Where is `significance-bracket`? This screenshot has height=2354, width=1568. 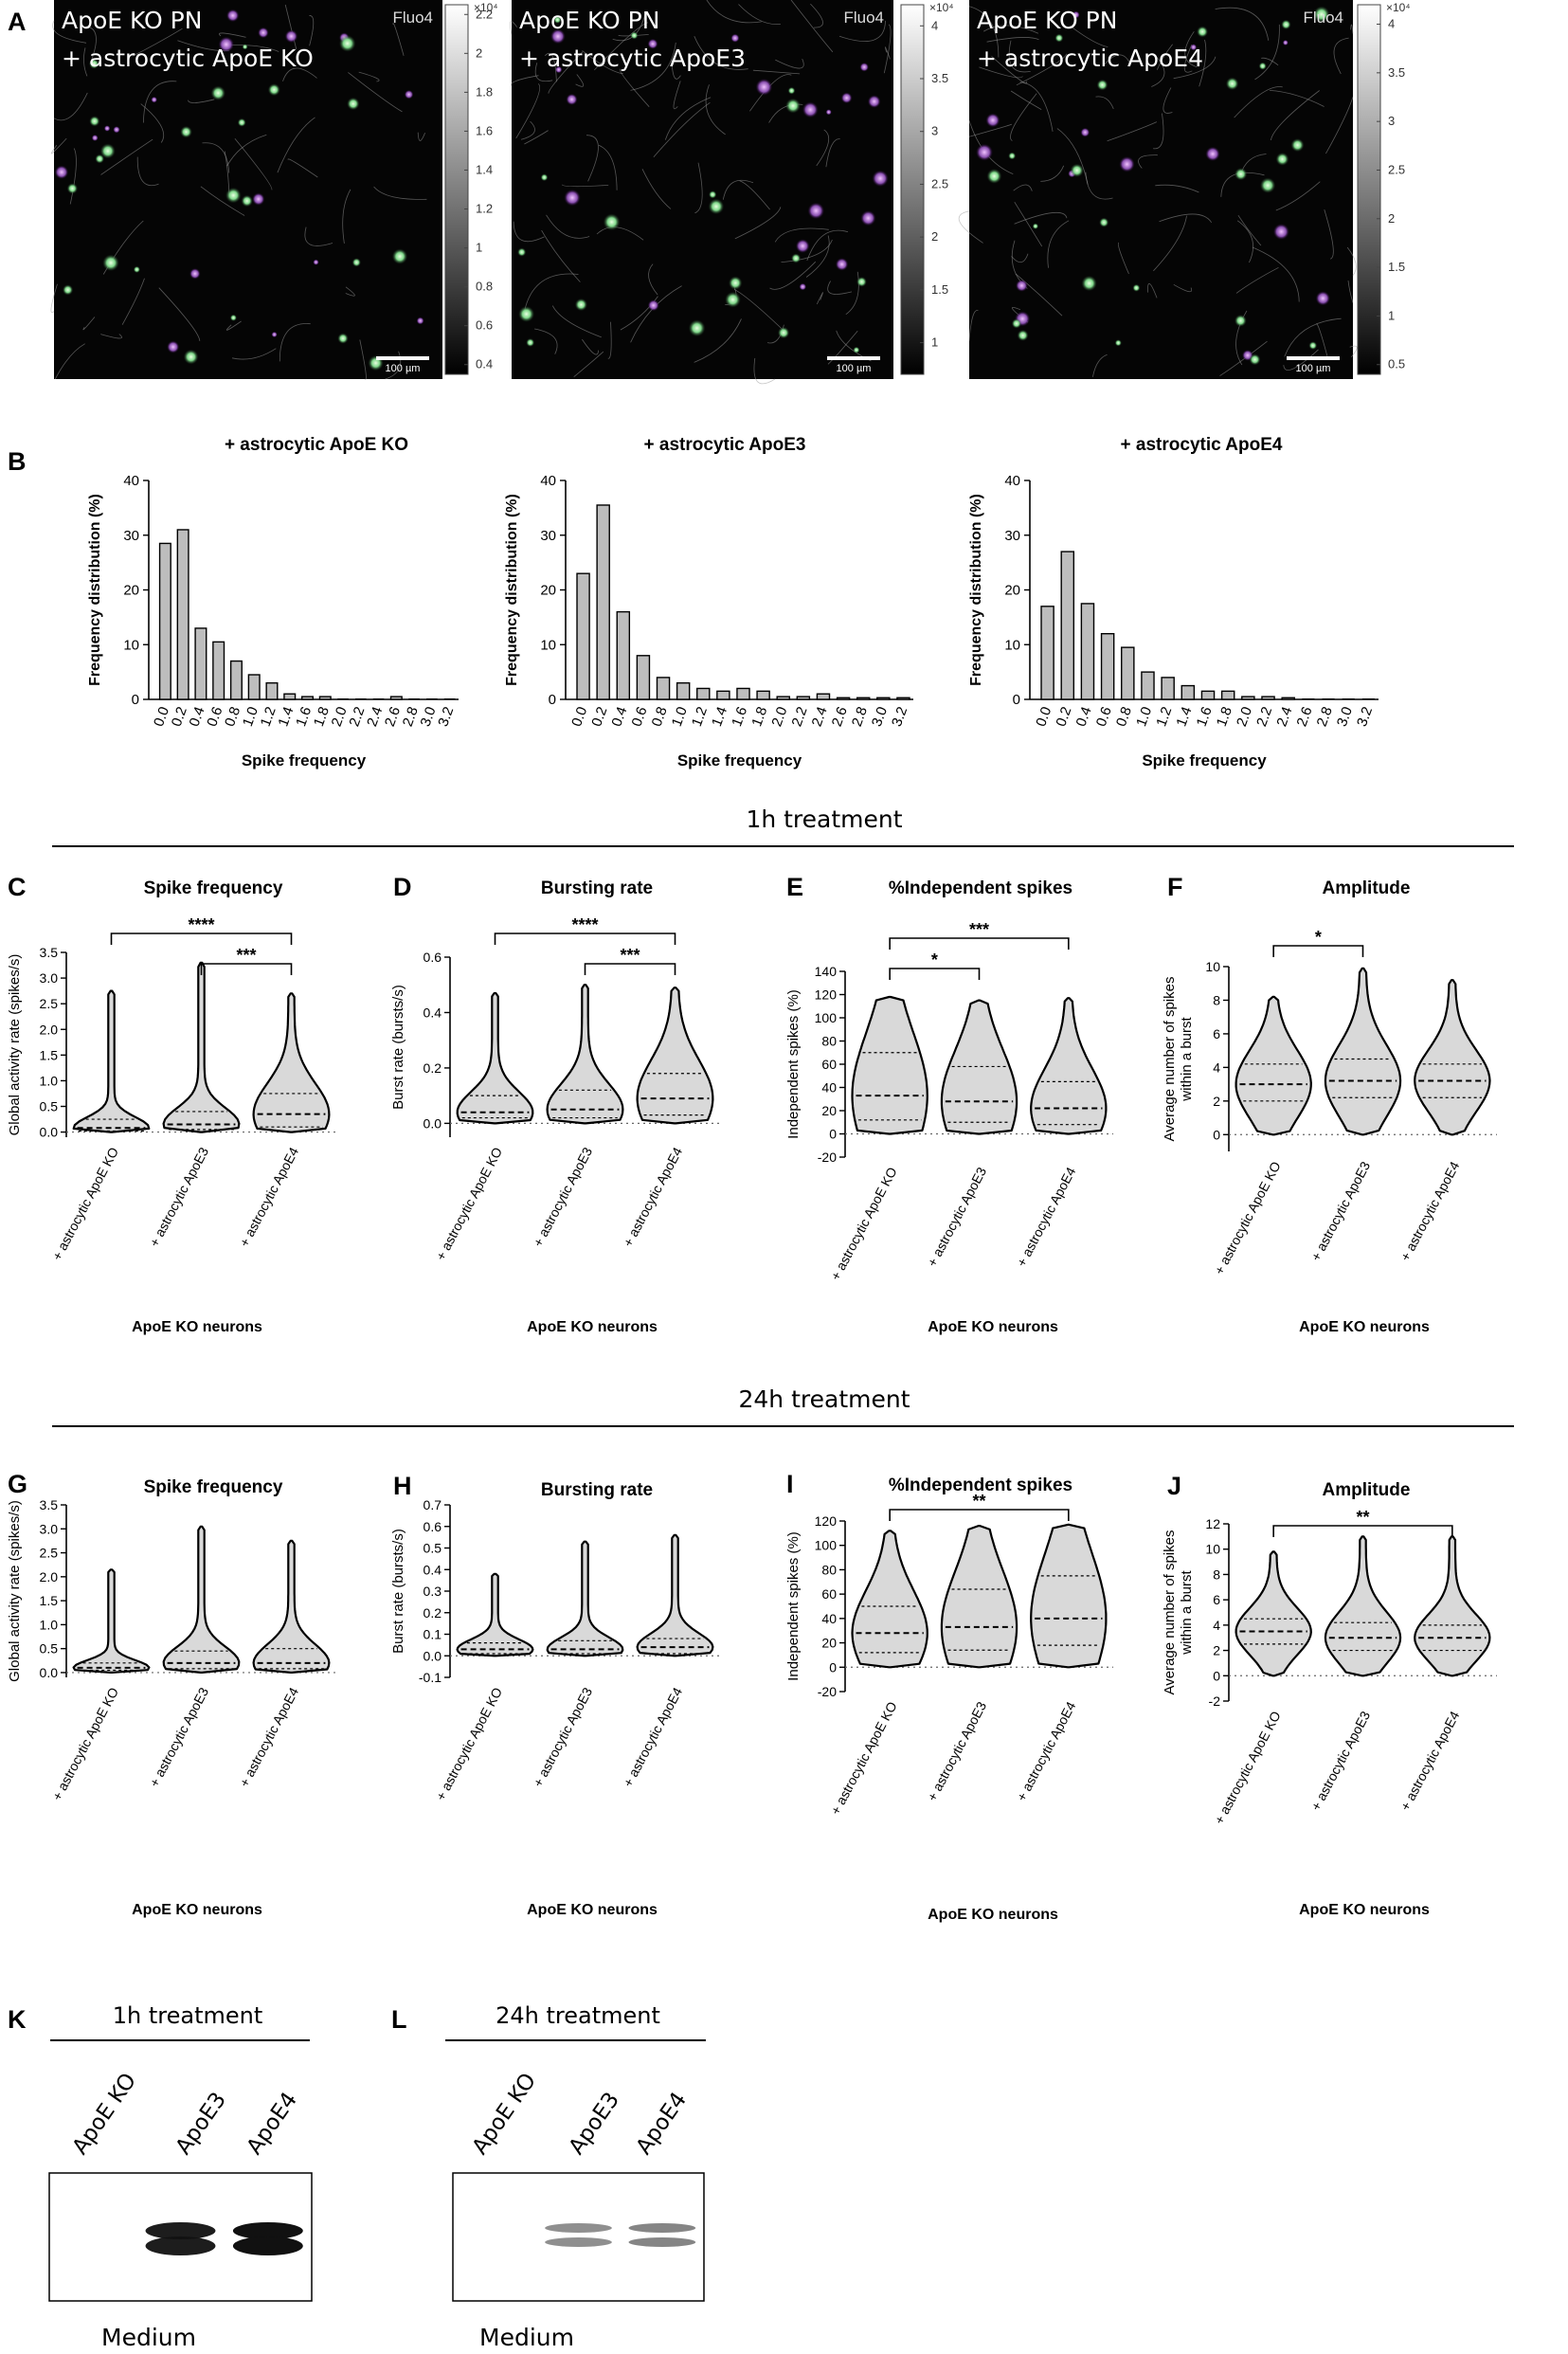
significance-bracket is located at coordinates (979, 1515).